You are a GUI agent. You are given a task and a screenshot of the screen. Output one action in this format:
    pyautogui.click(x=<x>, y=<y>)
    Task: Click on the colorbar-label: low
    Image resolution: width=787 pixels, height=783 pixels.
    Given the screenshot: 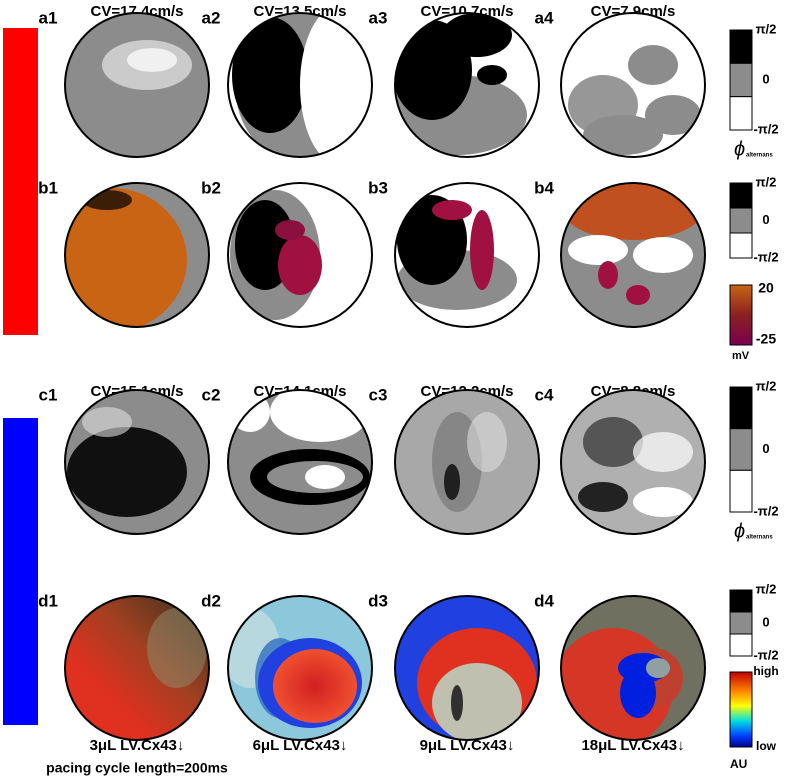 What is the action you would take?
    pyautogui.click(x=766, y=746)
    